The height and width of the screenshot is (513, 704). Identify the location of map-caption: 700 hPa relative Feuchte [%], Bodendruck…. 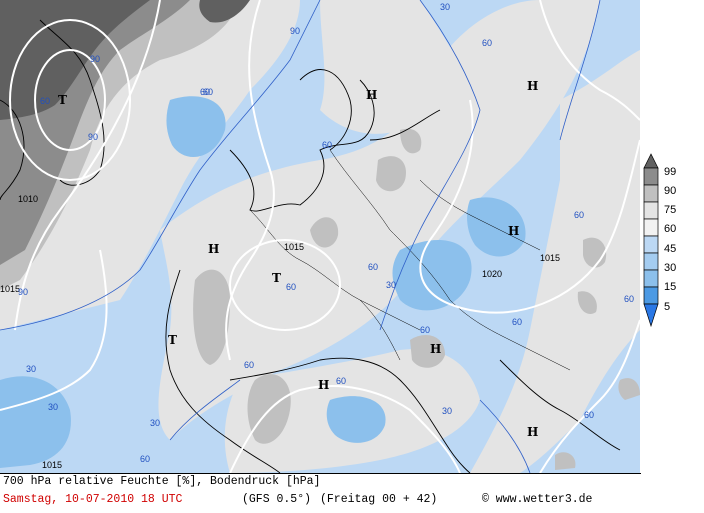
(352, 493).